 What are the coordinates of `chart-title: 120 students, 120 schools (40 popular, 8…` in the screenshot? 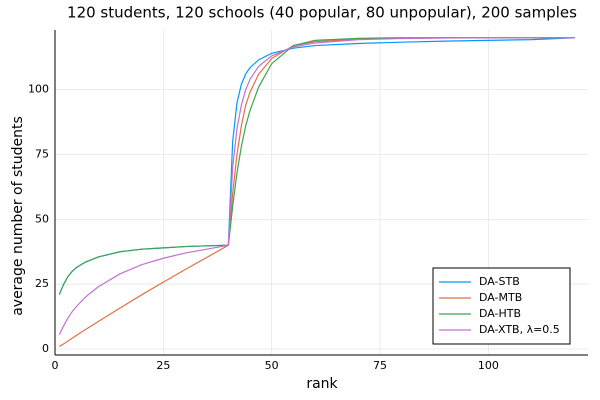 It's located at (322, 13).